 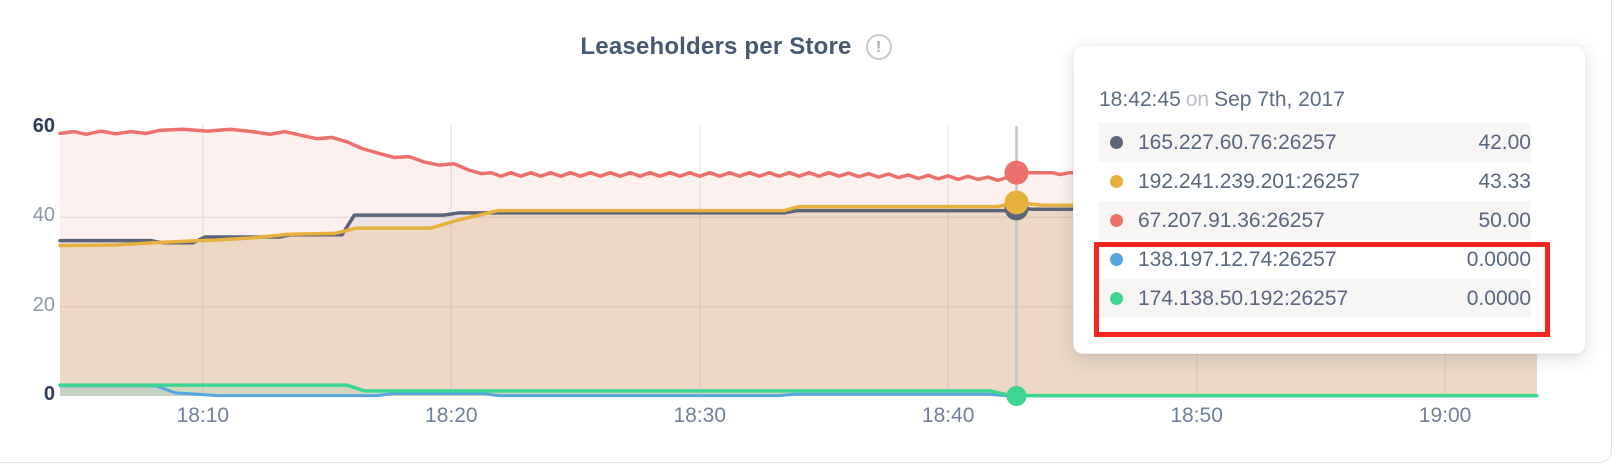 I want to click on y-tick-label: 20, so click(x=43, y=304).